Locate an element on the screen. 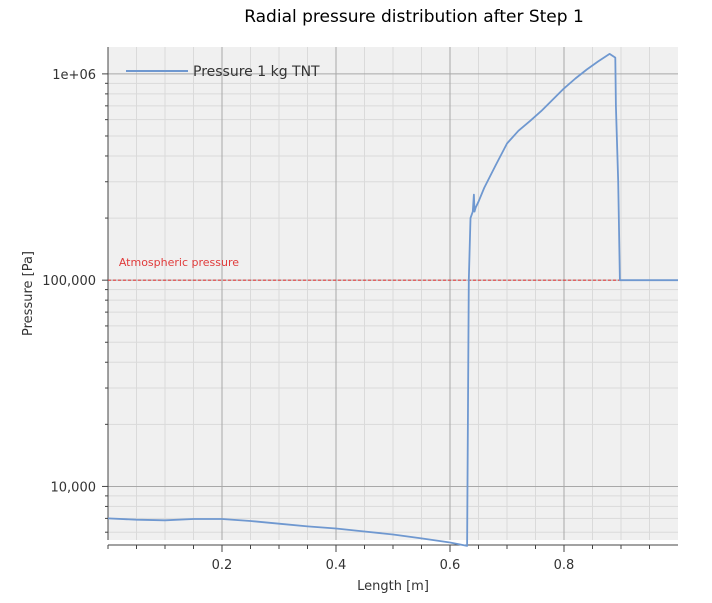 The width and height of the screenshot is (712, 603). x-tick-label: 0.4 is located at coordinates (336, 565).